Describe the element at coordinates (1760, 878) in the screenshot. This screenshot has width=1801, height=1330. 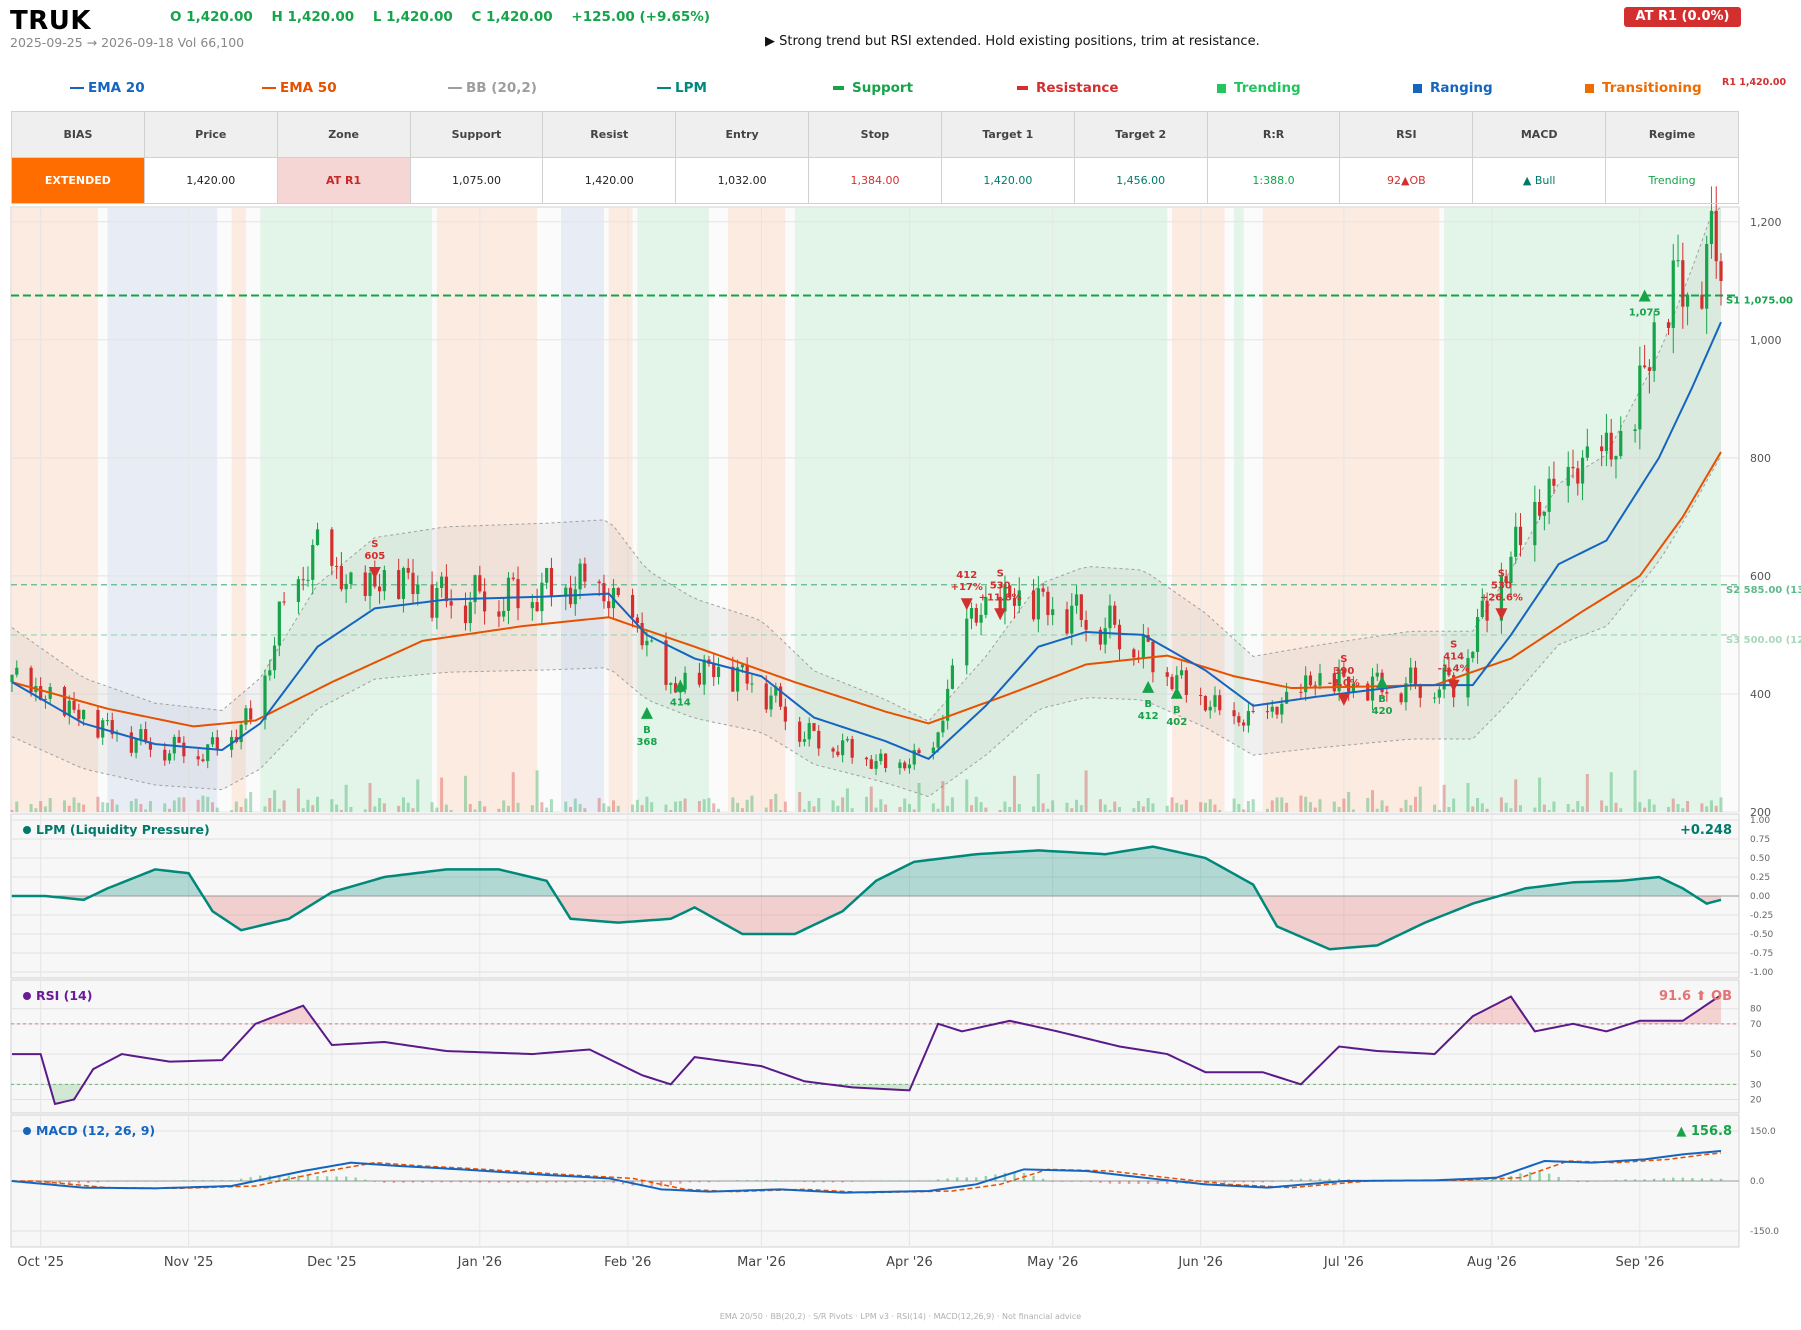
I see `lpm-y-tick-label: 0.25` at that location.